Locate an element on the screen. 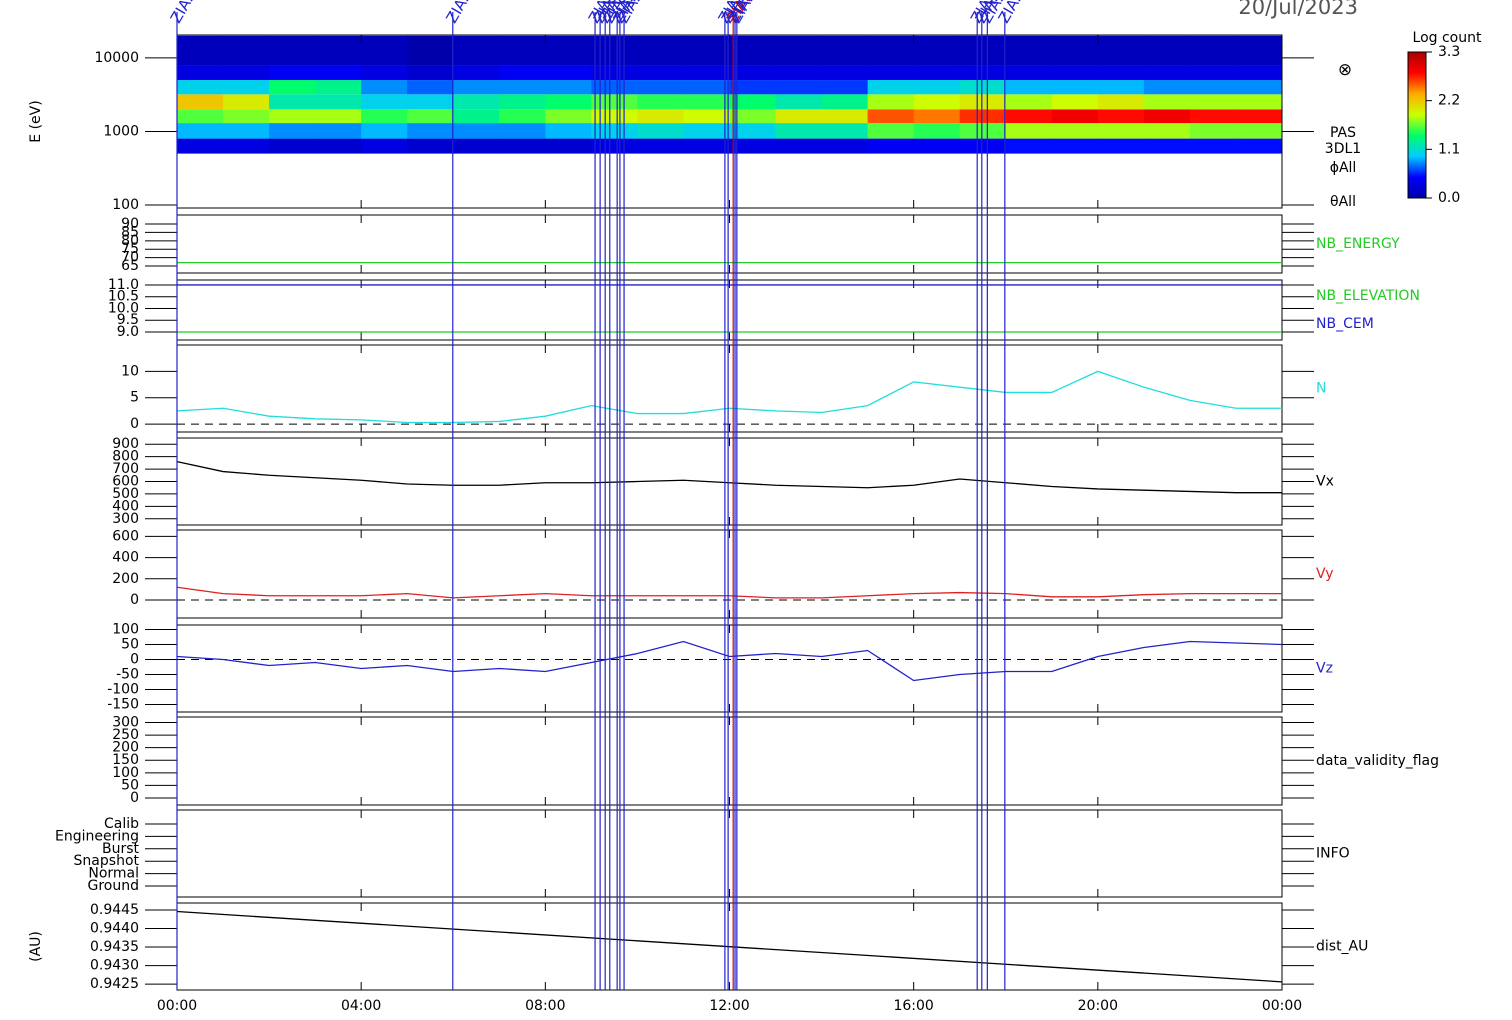 The width and height of the screenshot is (1512, 1020). y-tick-label: 9.0 is located at coordinates (128, 332).